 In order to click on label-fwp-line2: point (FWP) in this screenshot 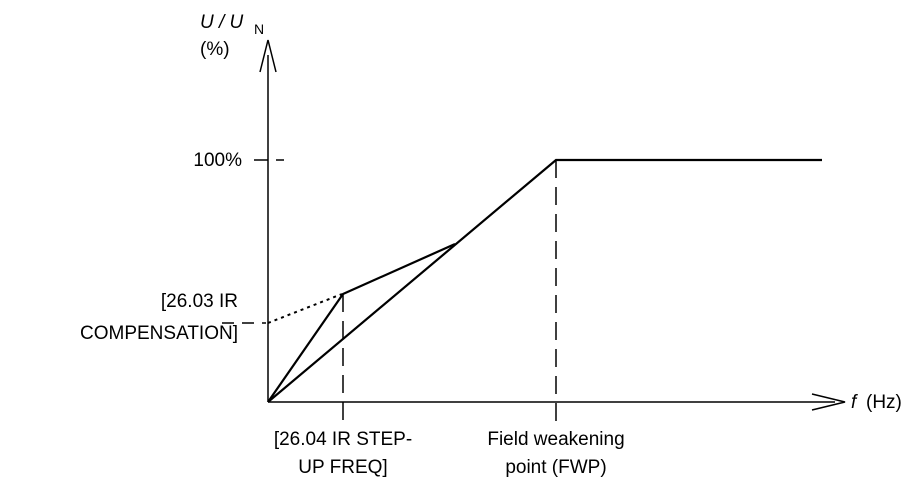, I will do `click(555, 467)`.